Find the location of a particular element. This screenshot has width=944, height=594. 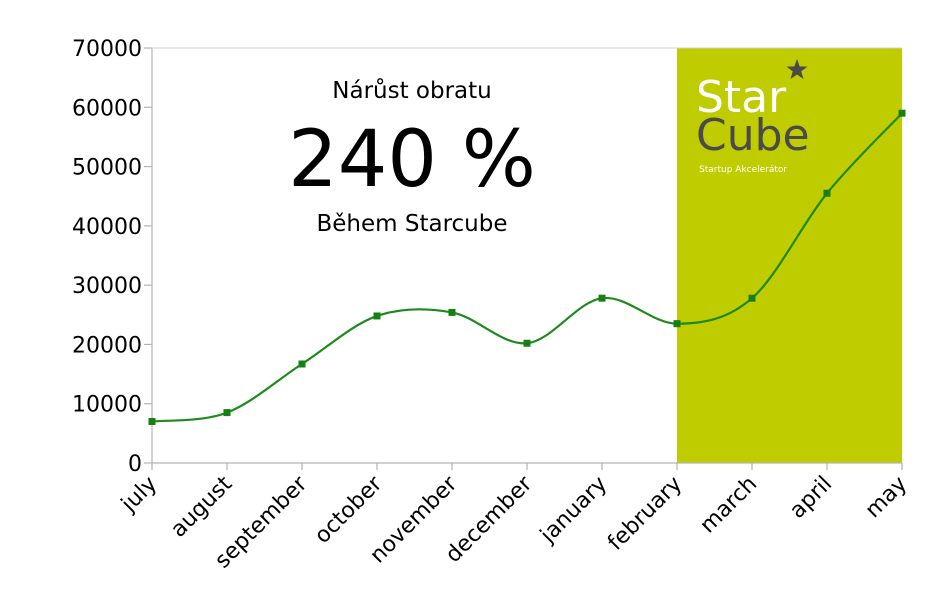

x-tick-label: may is located at coordinates (887, 498).